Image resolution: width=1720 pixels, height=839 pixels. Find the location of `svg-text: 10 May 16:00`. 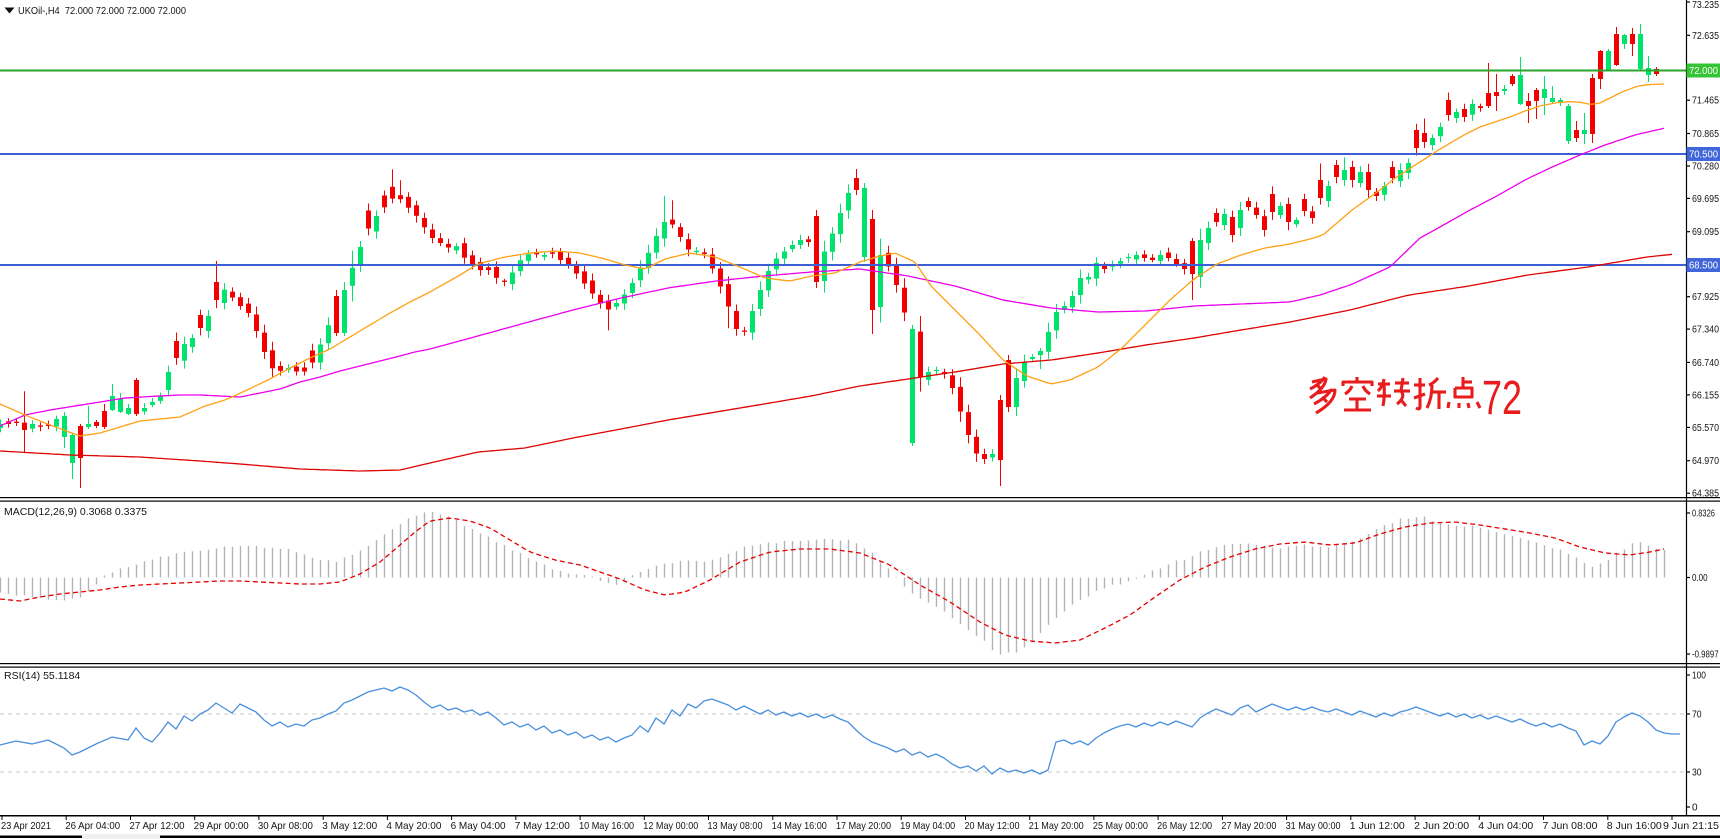

svg-text: 10 May 16:00 is located at coordinates (606, 826).